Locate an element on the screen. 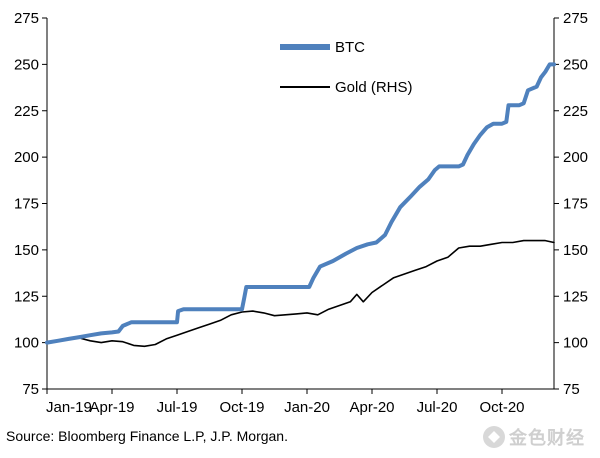 This screenshot has width=600, height=458. y-left-tick-label: 250 is located at coordinates (26, 64).